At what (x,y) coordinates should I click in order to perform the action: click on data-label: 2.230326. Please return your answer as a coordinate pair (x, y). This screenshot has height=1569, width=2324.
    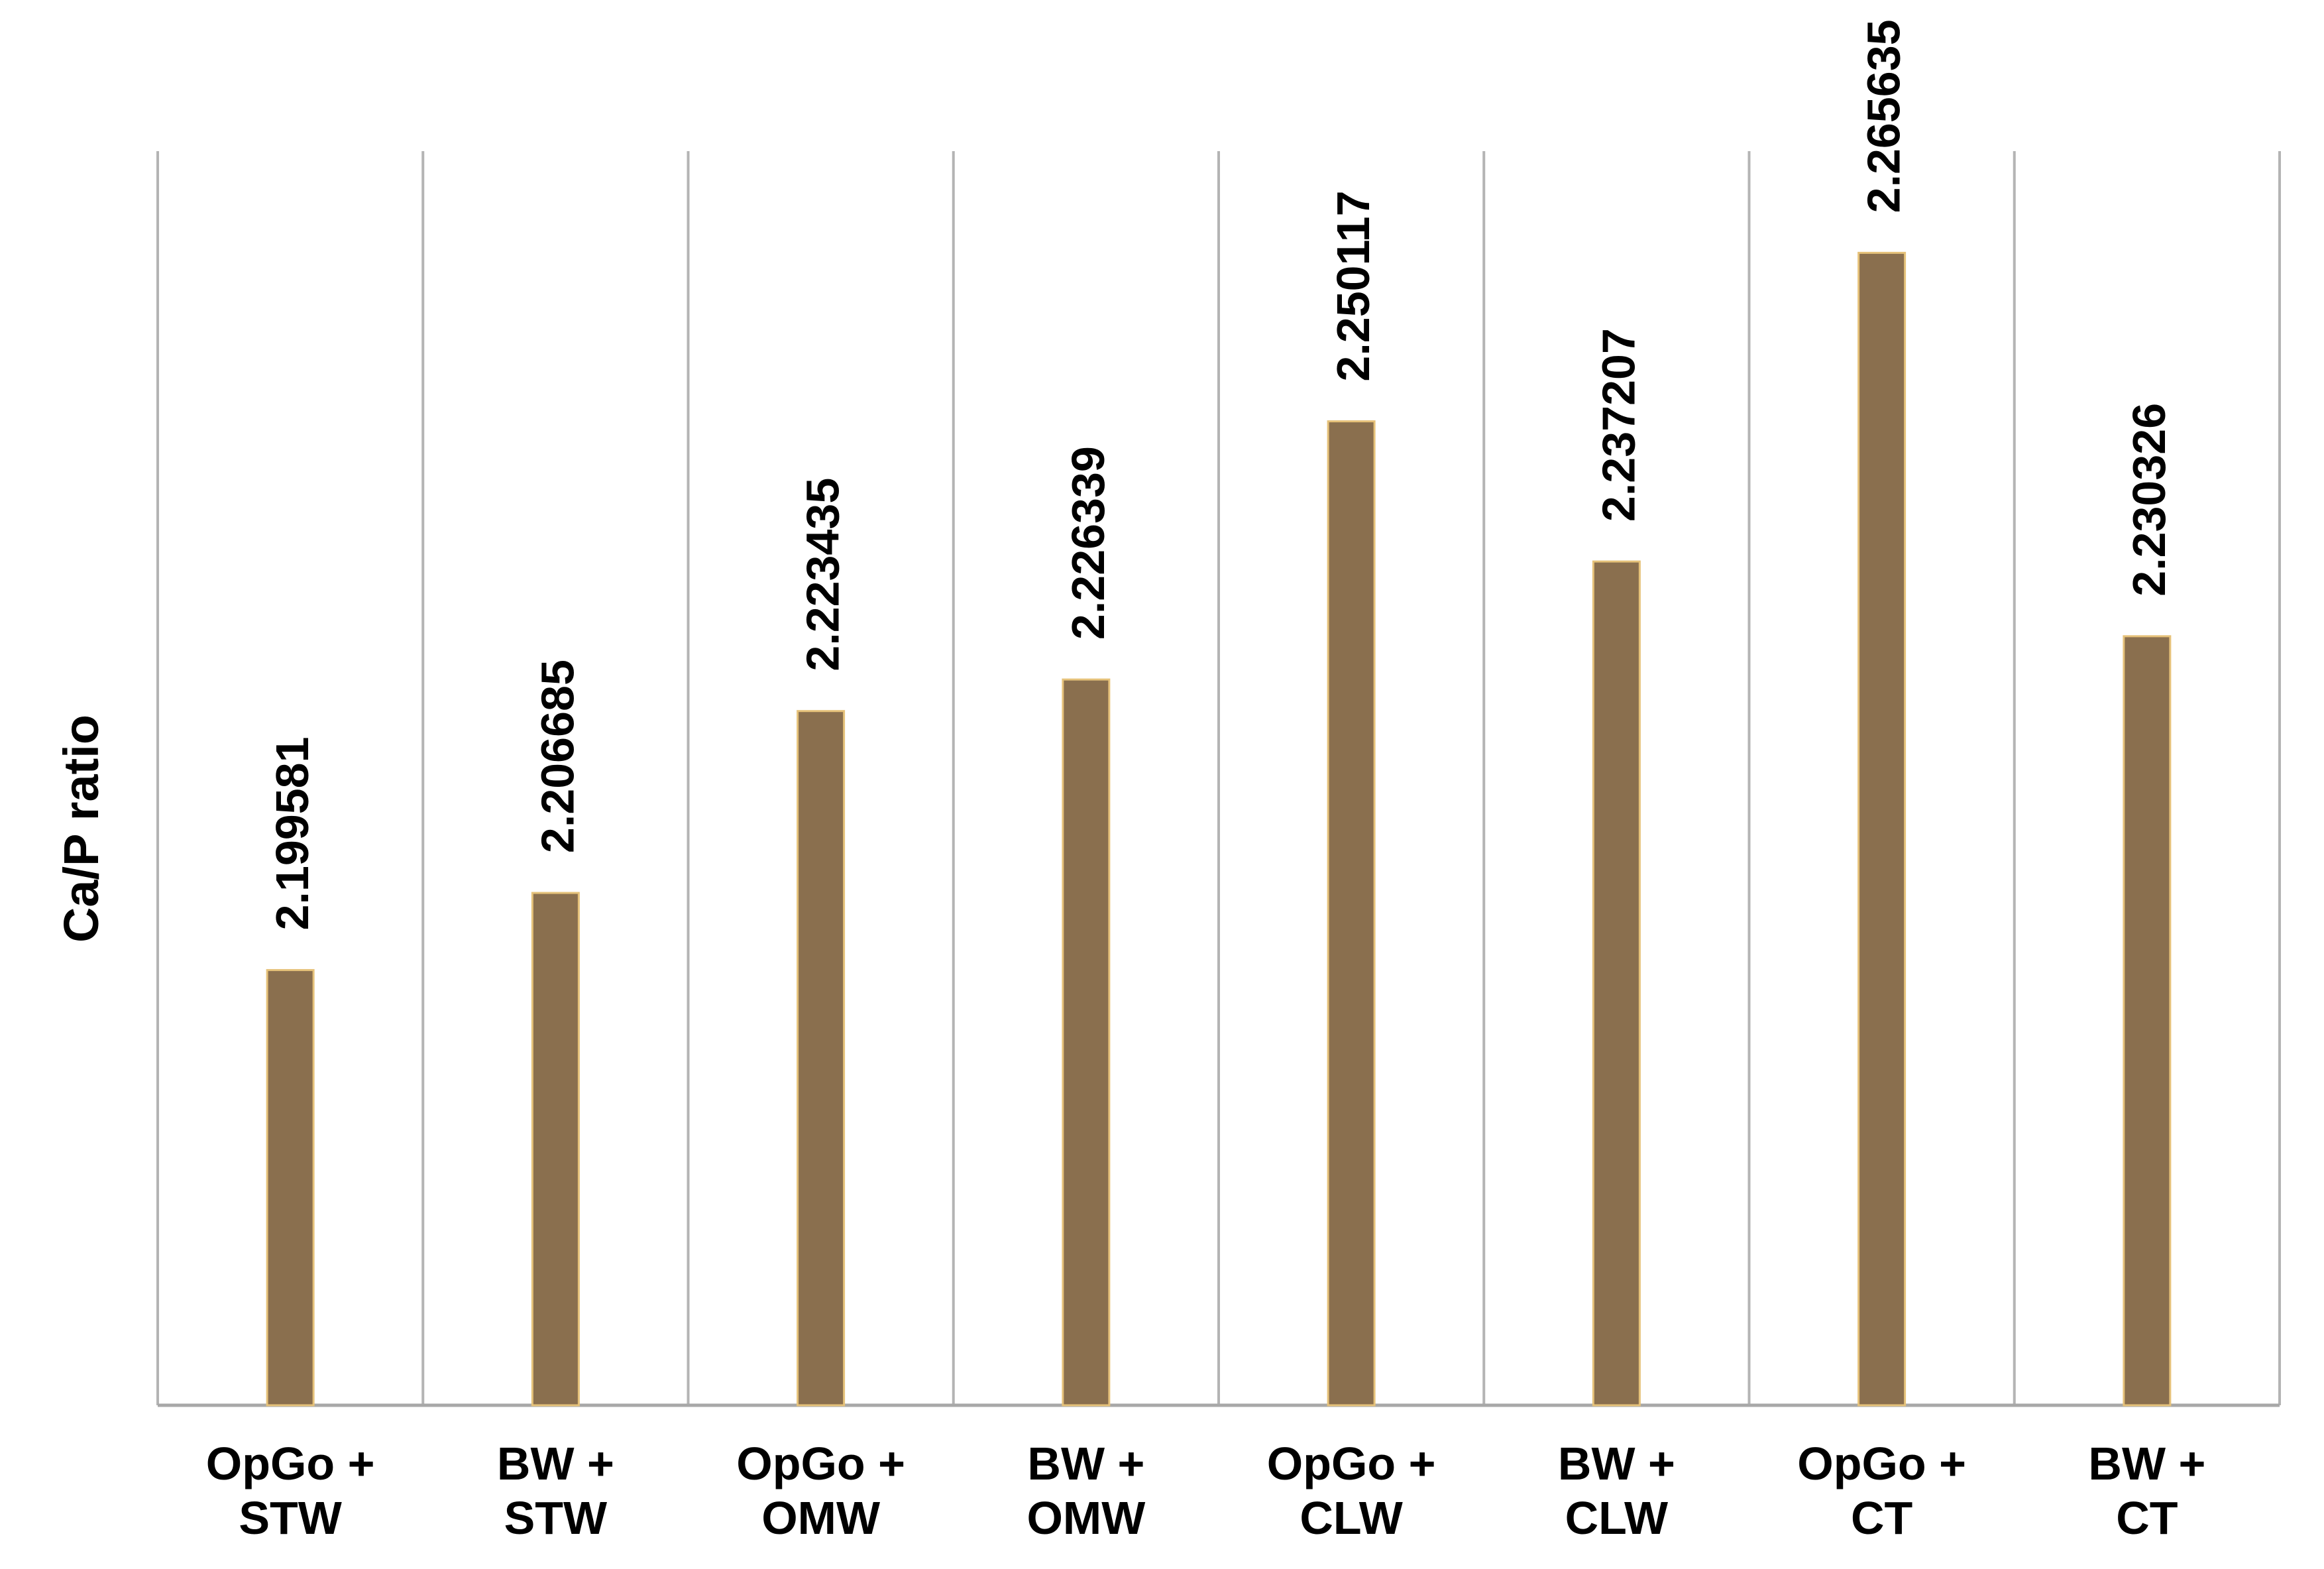
    Looking at the image, I should click on (2149, 500).